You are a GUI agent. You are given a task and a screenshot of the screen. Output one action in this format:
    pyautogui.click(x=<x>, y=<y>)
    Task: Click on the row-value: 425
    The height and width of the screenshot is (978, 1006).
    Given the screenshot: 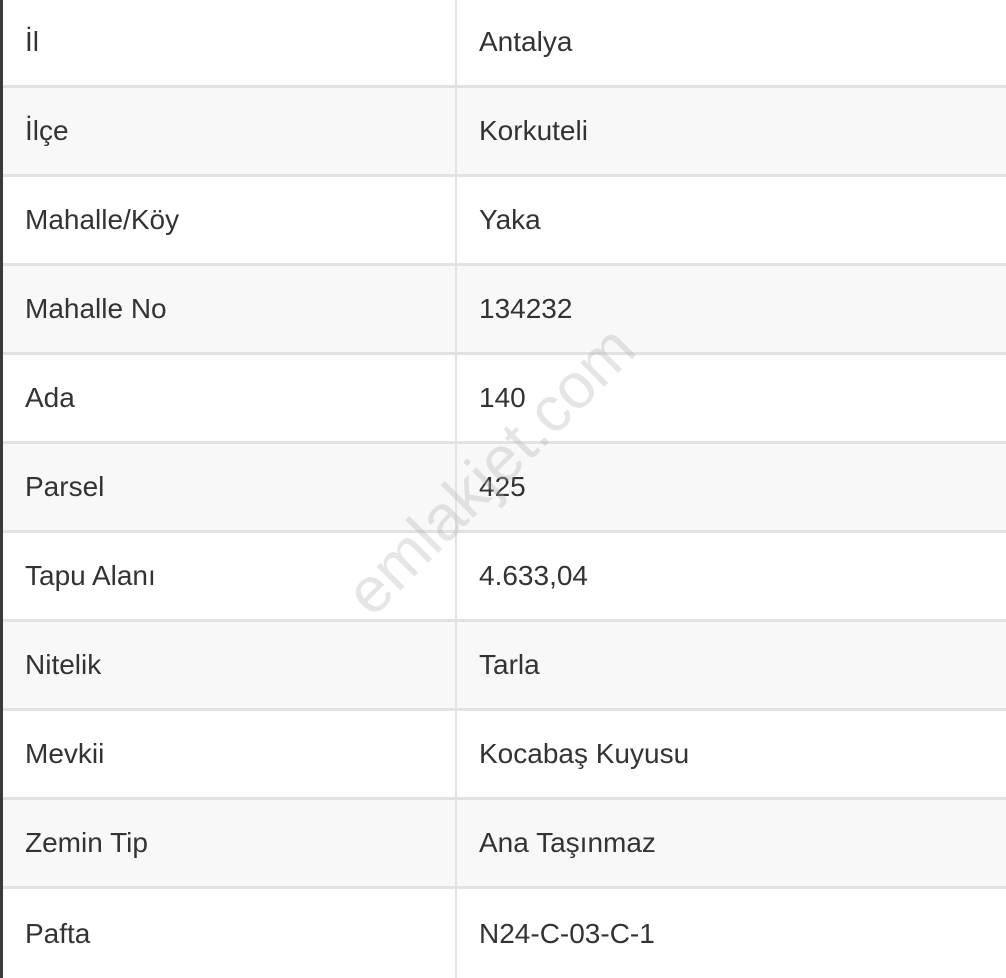 What is the action you would take?
    pyautogui.click(x=502, y=486)
    